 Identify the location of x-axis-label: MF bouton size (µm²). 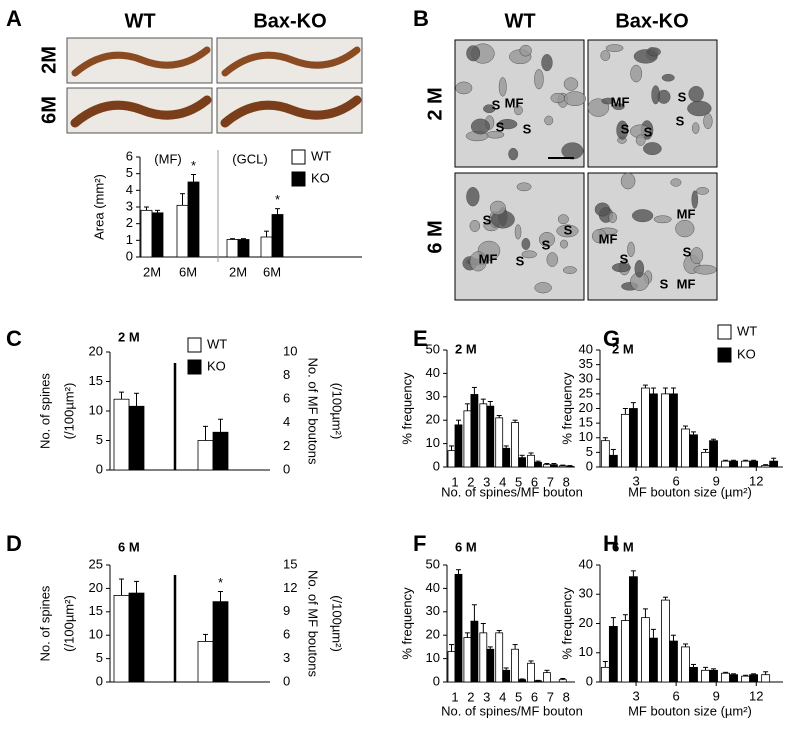
(690, 710).